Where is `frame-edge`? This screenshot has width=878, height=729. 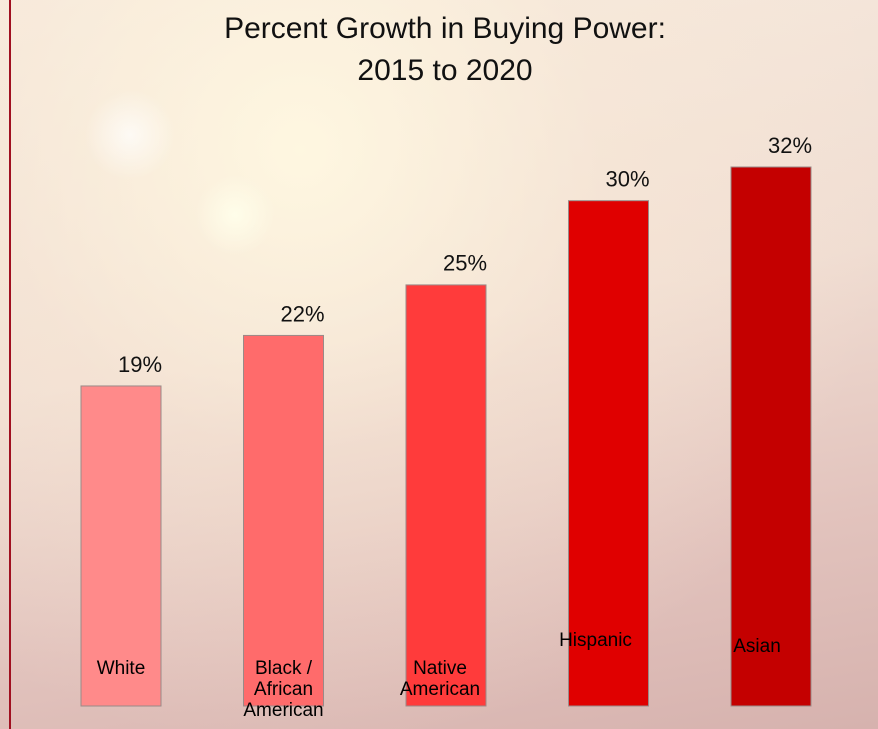
frame-edge is located at coordinates (10, 364).